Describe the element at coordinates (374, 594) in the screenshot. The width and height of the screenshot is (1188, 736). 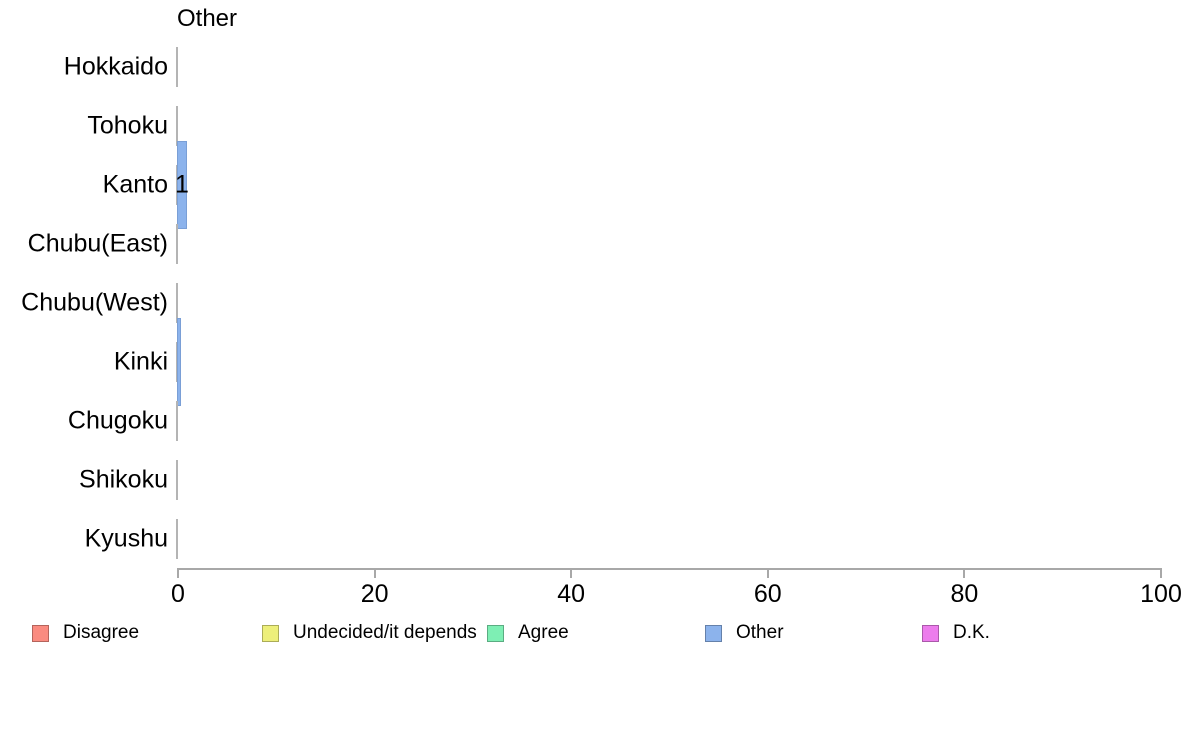
I see `x-axis-tick-label: 20` at that location.